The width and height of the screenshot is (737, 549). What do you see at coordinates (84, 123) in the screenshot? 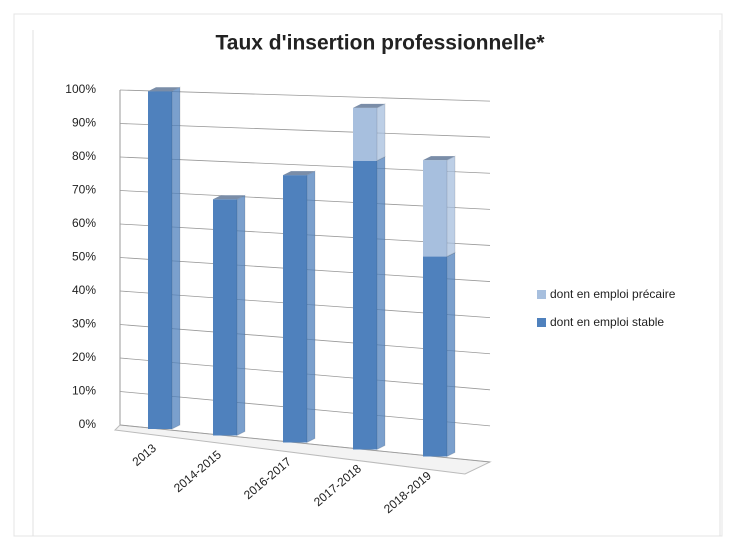
I see `y-tick-label: 90%` at bounding box center [84, 123].